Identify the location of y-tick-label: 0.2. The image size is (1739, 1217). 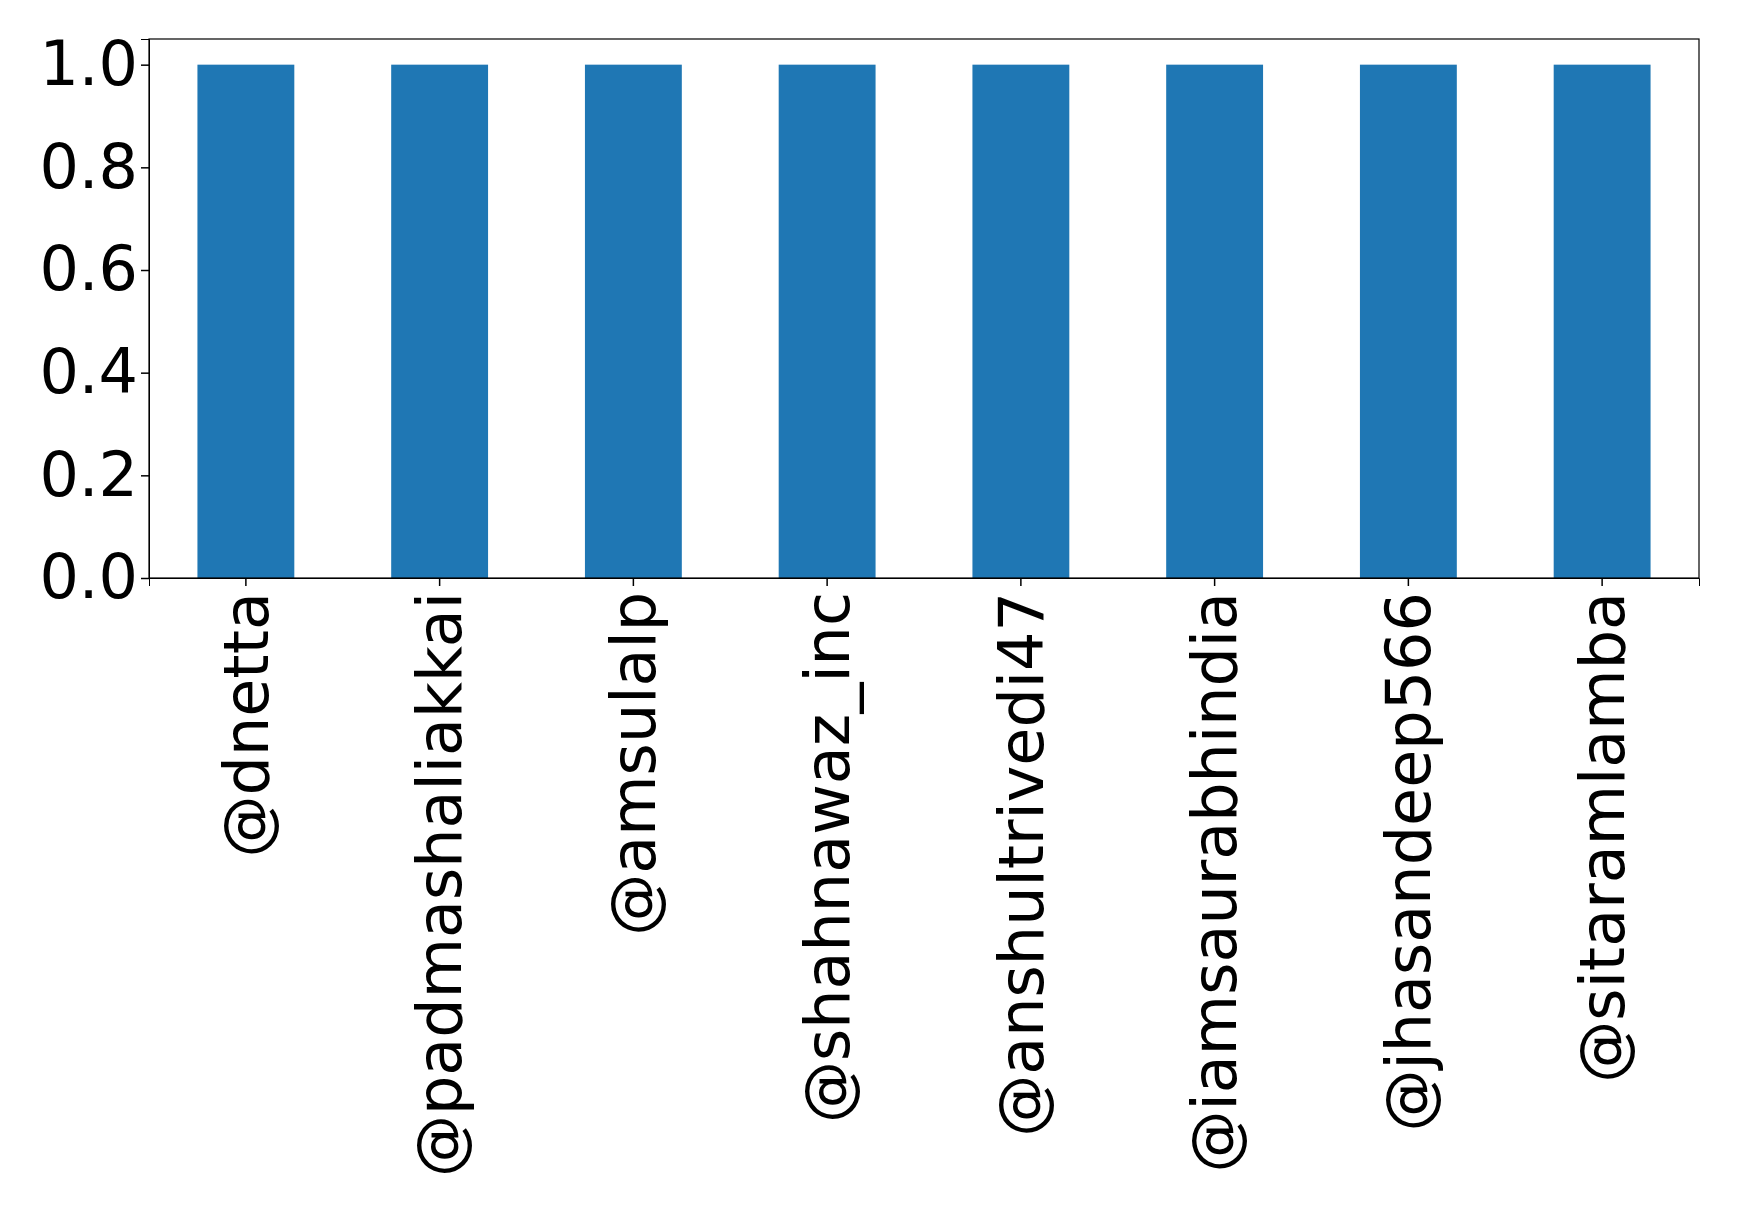
(88, 474).